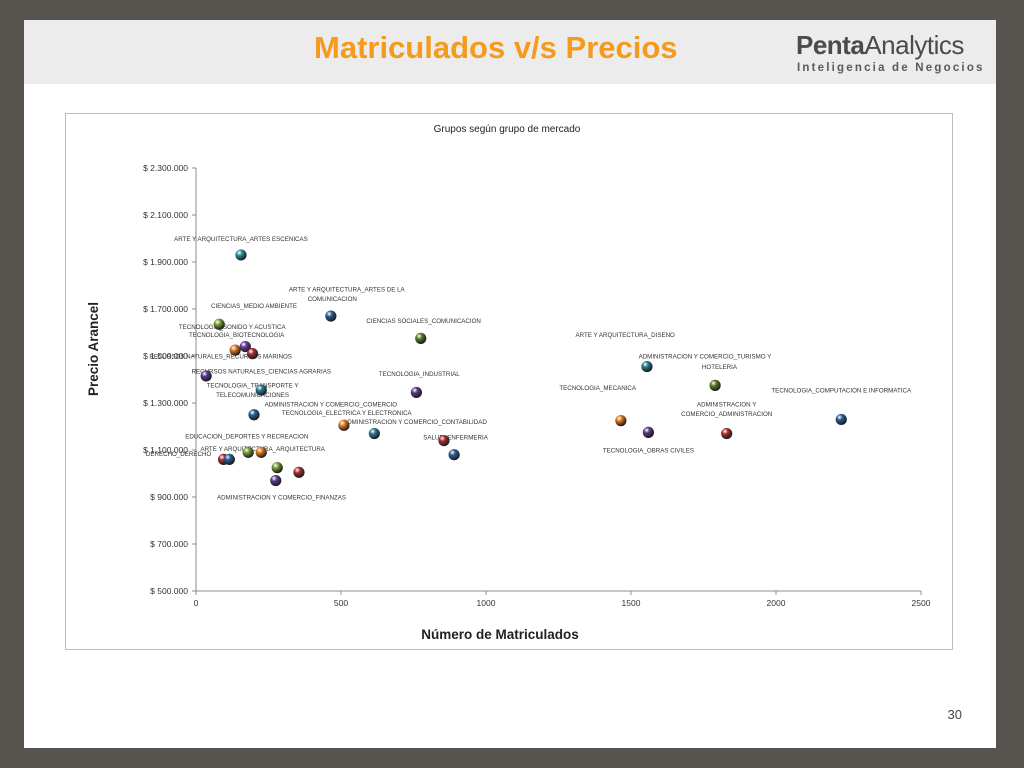 This screenshot has width=1024, height=768. Describe the element at coordinates (347, 289) in the screenshot. I see `point-label: ARTE Y ARQUITECTURA_ARTES DE LA` at that location.